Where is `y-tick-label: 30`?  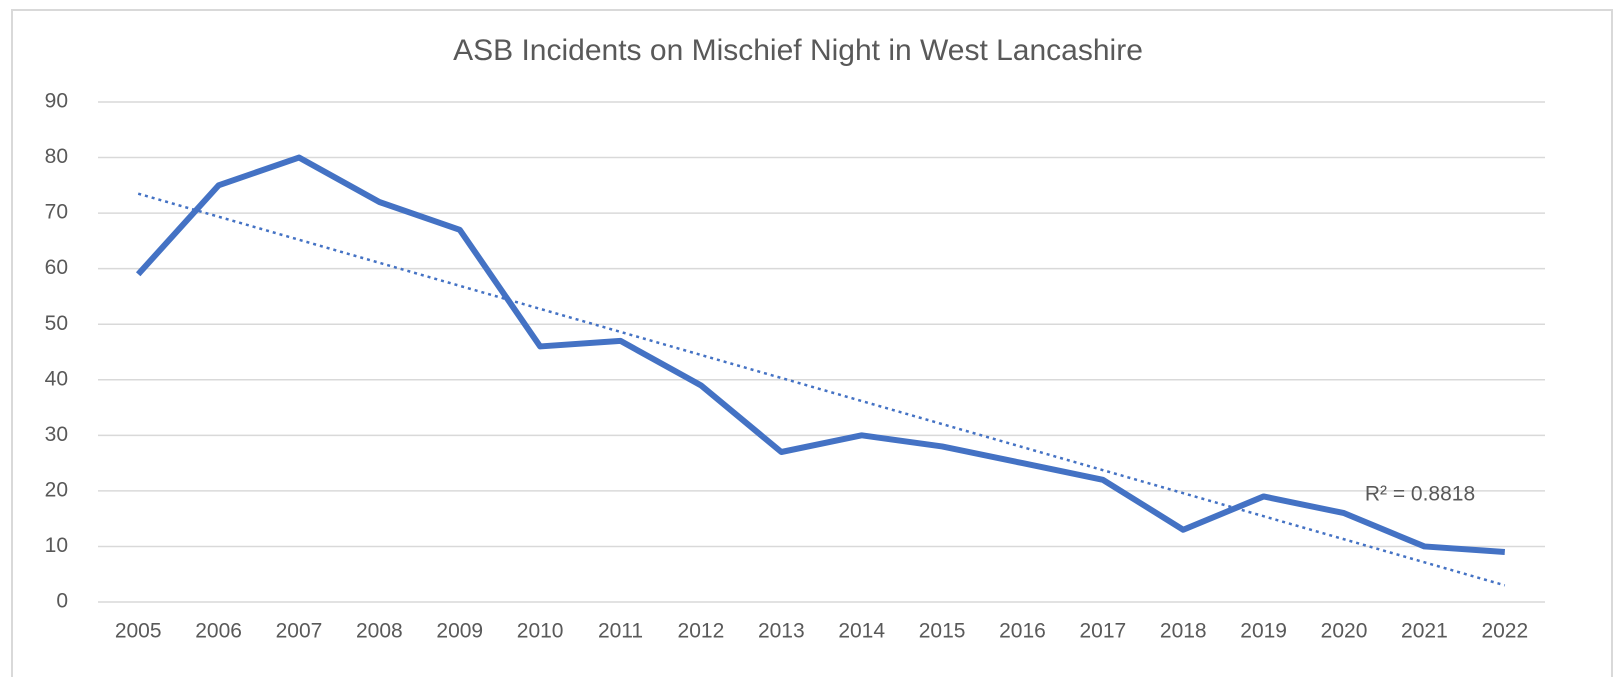 y-tick-label: 30 is located at coordinates (56, 434).